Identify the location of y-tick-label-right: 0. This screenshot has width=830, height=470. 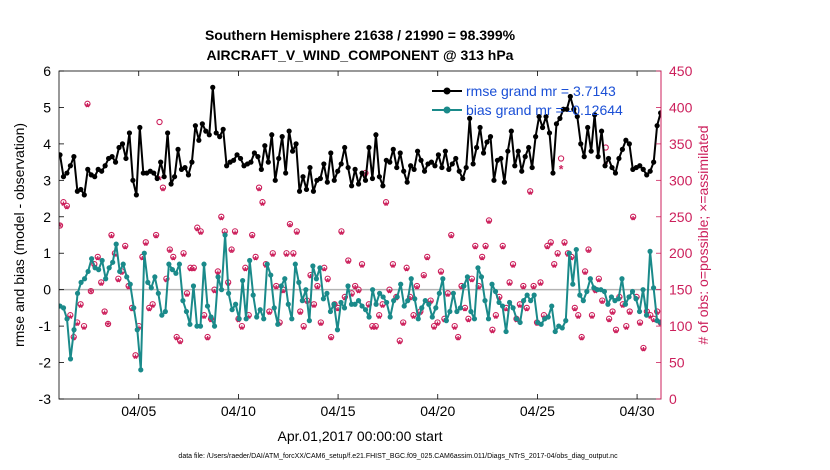
(673, 399).